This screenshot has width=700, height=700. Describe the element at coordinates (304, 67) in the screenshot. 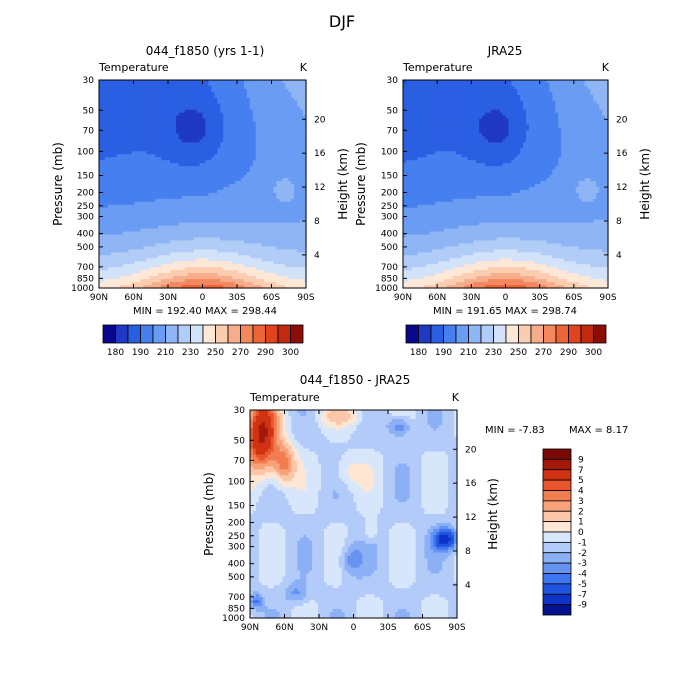

I see `units-label: K` at that location.